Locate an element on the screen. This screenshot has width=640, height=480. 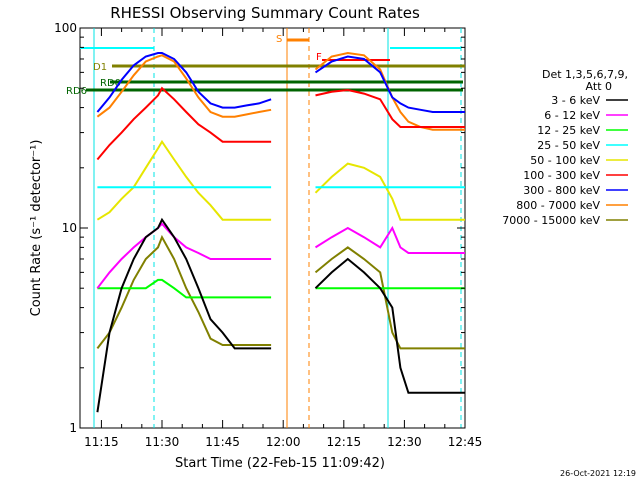
annotation-d1: D1 is located at coordinates (100, 67).